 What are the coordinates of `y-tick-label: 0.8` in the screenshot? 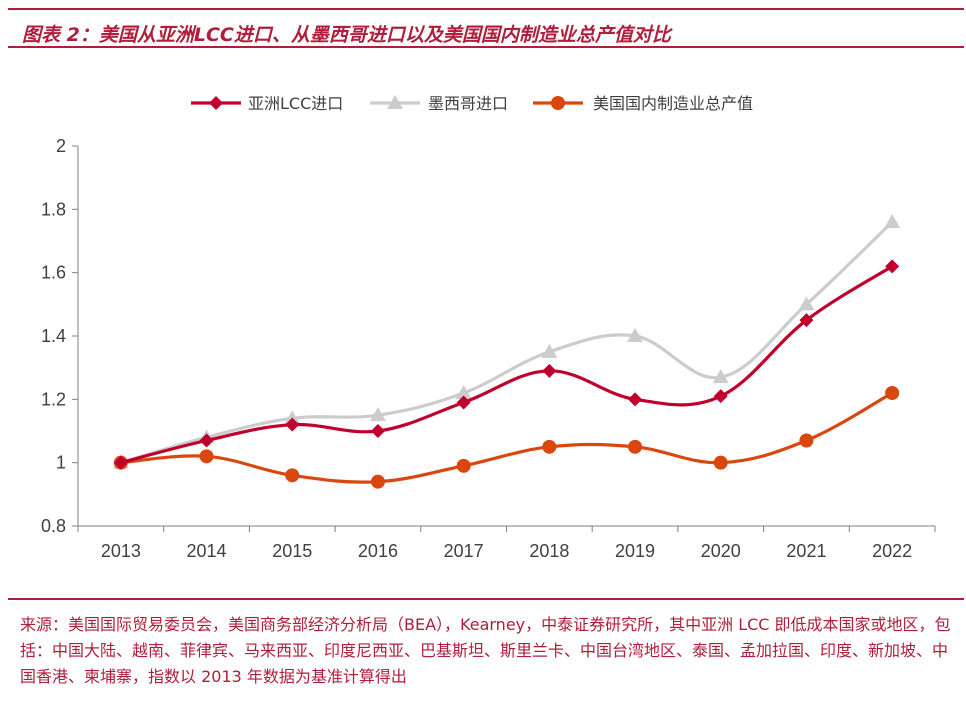 It's located at (53, 526).